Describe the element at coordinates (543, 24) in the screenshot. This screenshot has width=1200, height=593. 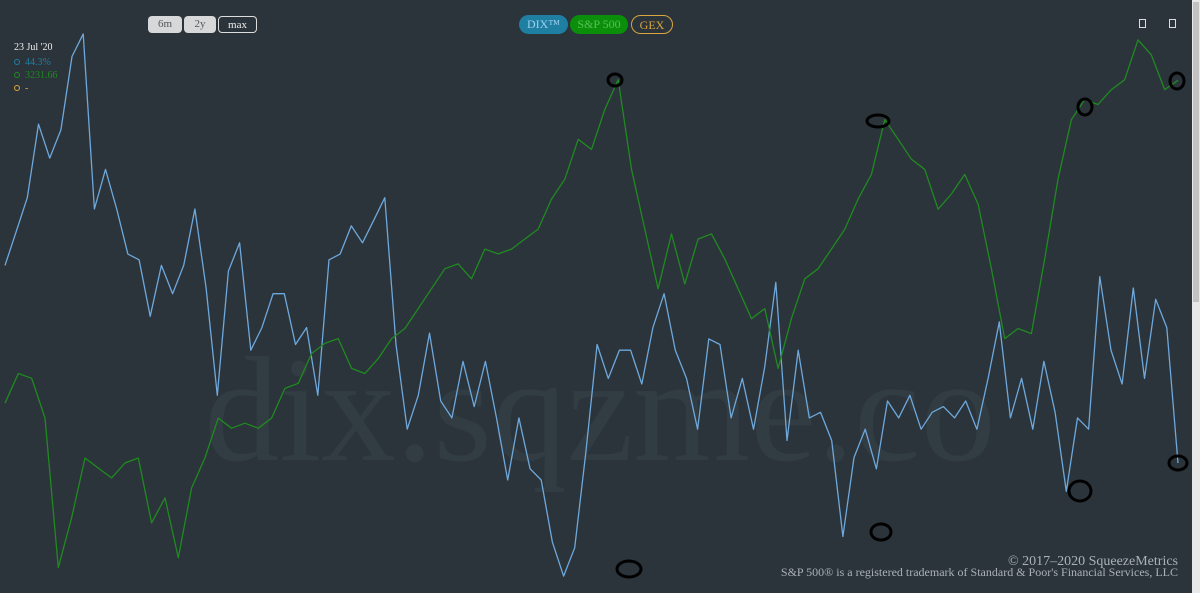
I see `series-toggle: DIX™` at that location.